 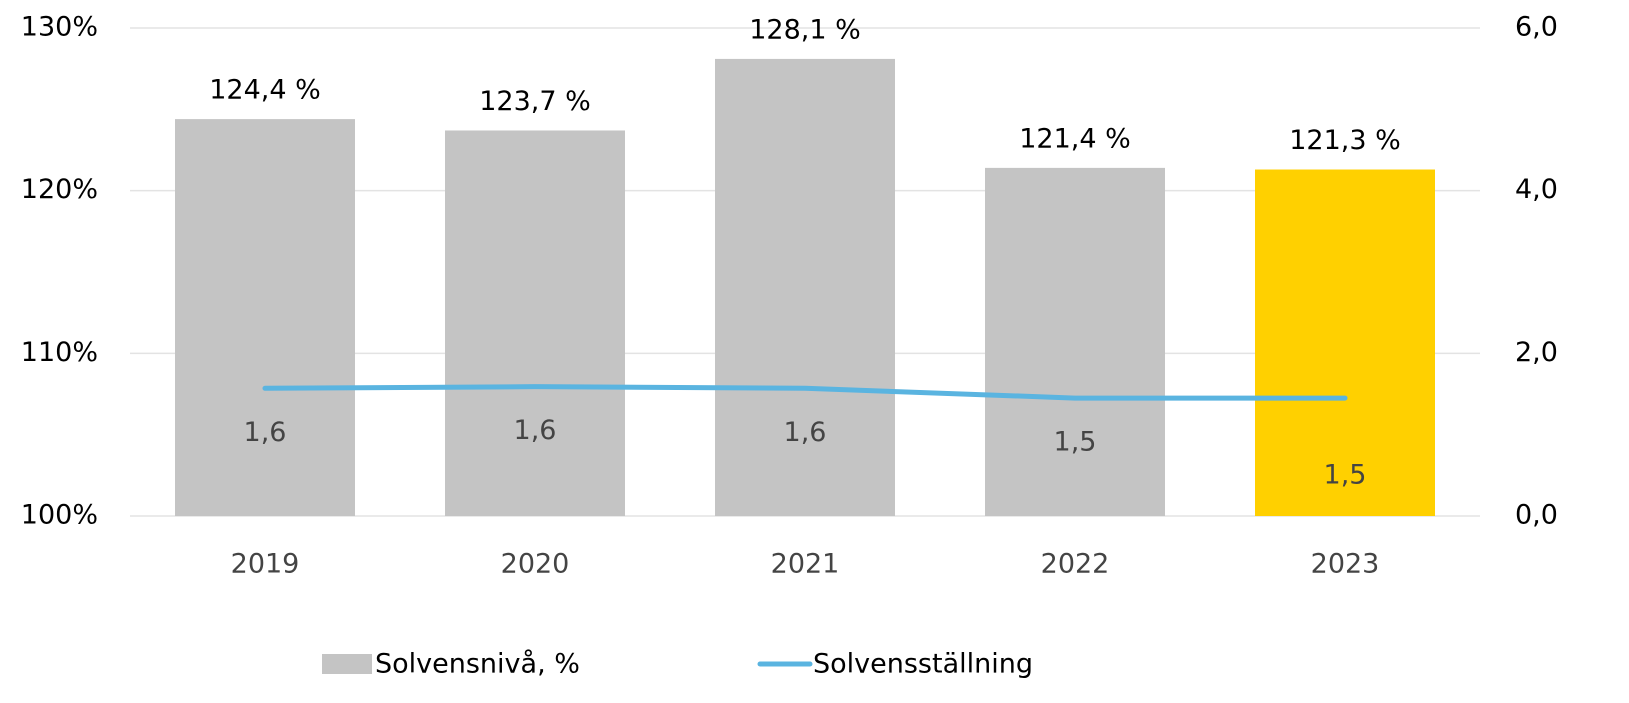 I want to click on x-tick-label: 2019, so click(x=265, y=564).